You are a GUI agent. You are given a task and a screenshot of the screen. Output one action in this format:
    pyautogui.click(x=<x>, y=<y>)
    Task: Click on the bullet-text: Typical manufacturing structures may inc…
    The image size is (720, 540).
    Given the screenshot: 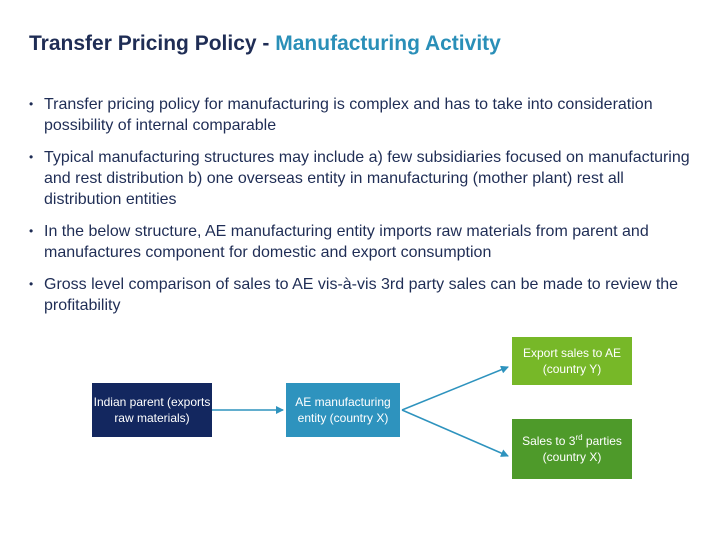 What is the action you would take?
    pyautogui.click(x=367, y=178)
    